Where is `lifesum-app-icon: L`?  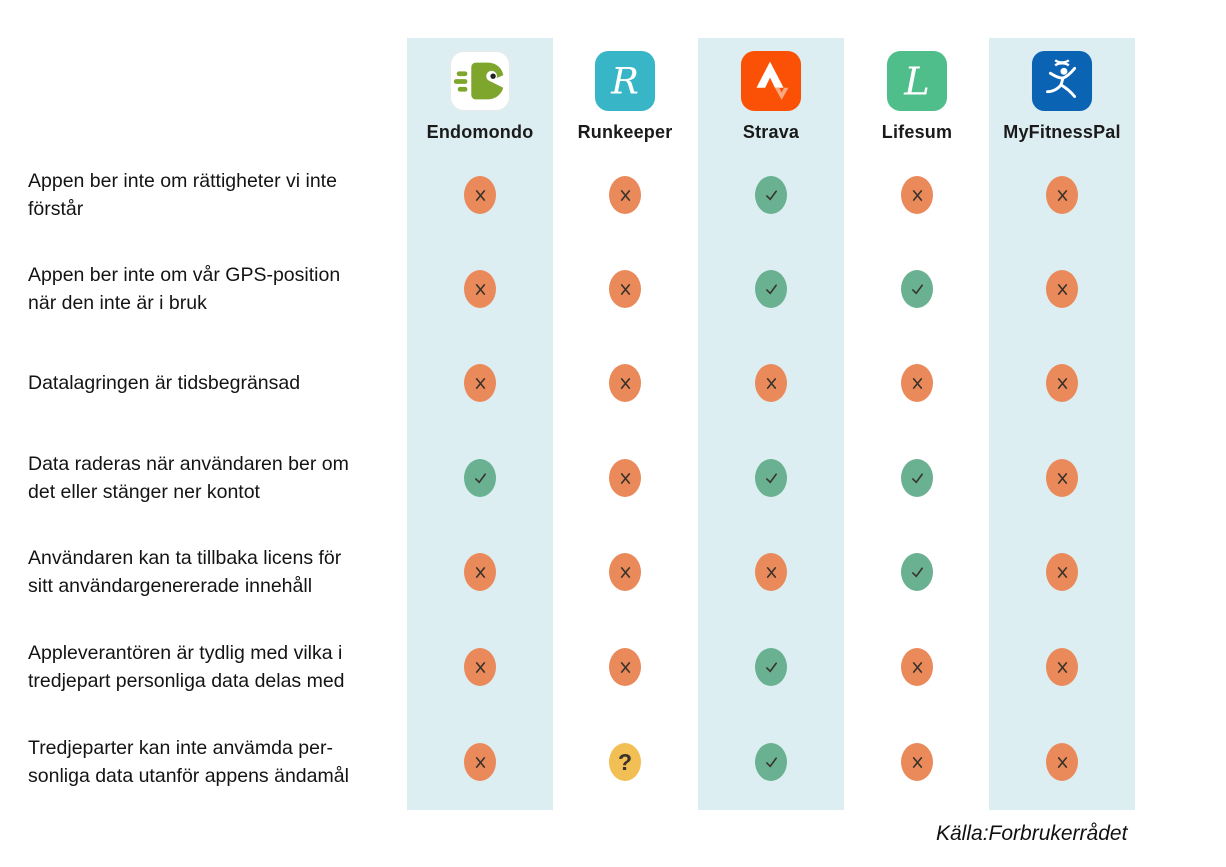 lifesum-app-icon: L is located at coordinates (917, 81).